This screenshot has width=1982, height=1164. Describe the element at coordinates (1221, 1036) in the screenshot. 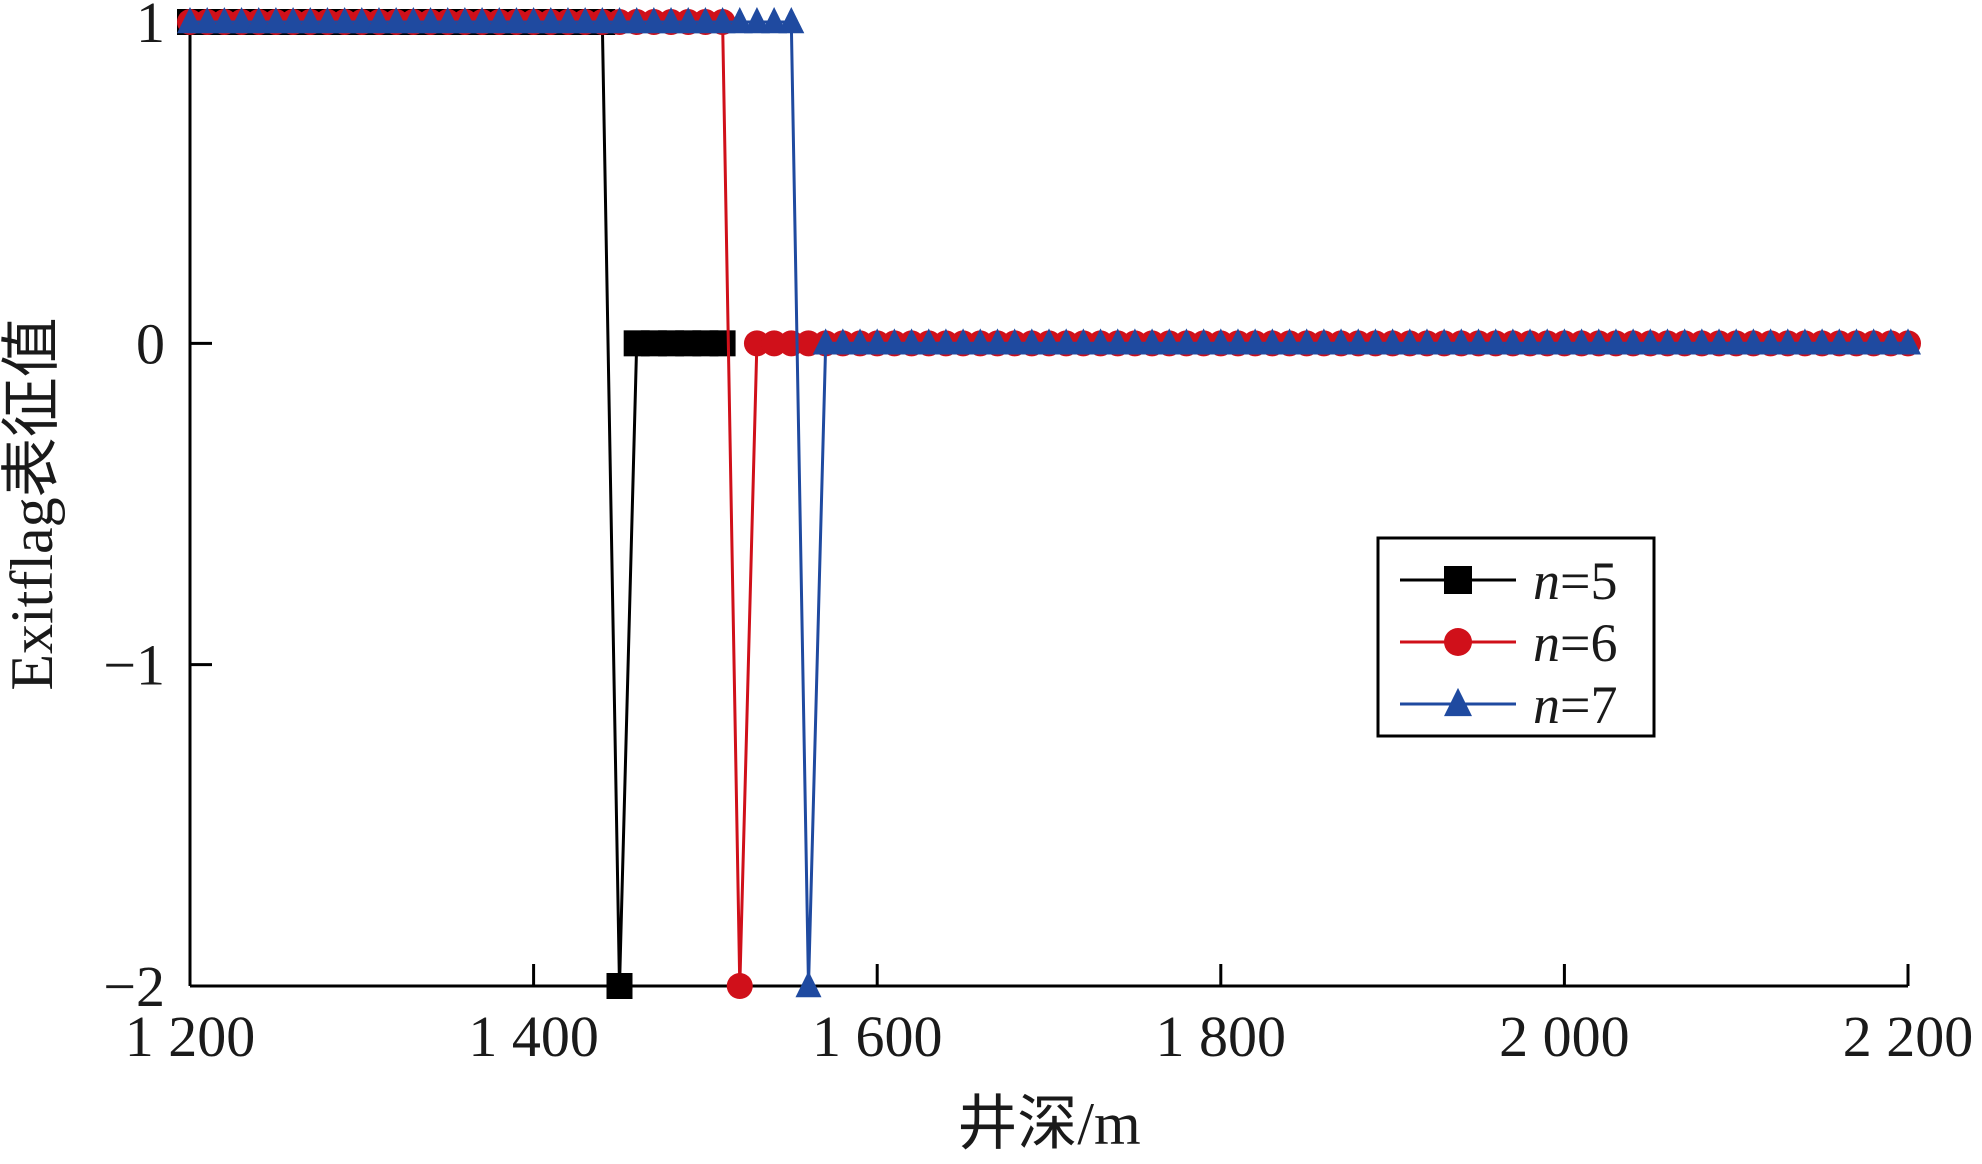

I see `x-tick-label: 1 800` at that location.